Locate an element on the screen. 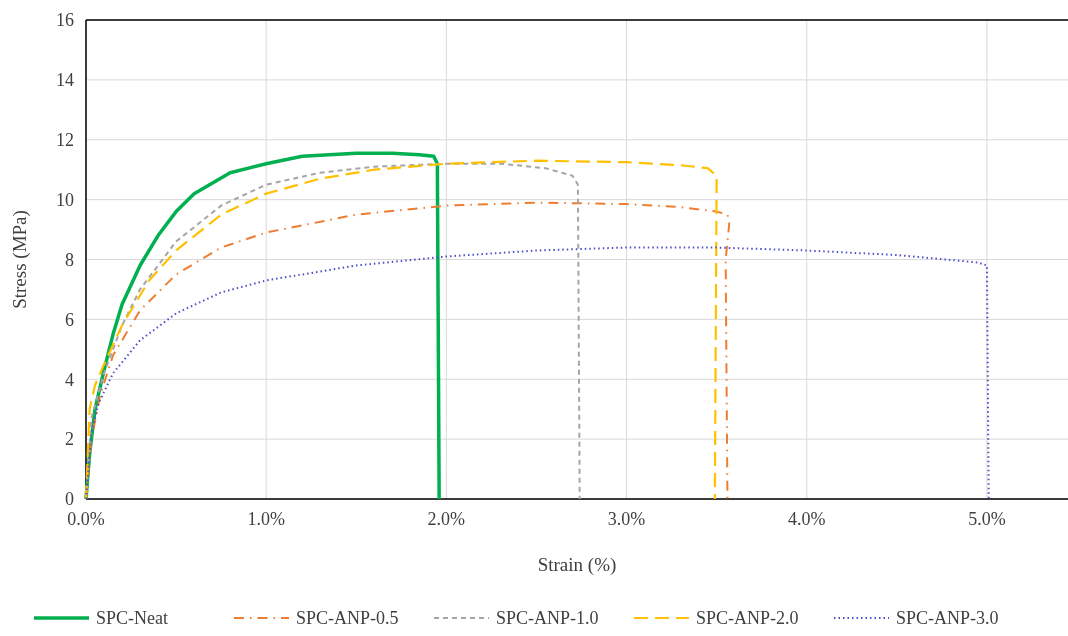 The width and height of the screenshot is (1068, 636). x-tick-label: 4.0% is located at coordinates (806, 519).